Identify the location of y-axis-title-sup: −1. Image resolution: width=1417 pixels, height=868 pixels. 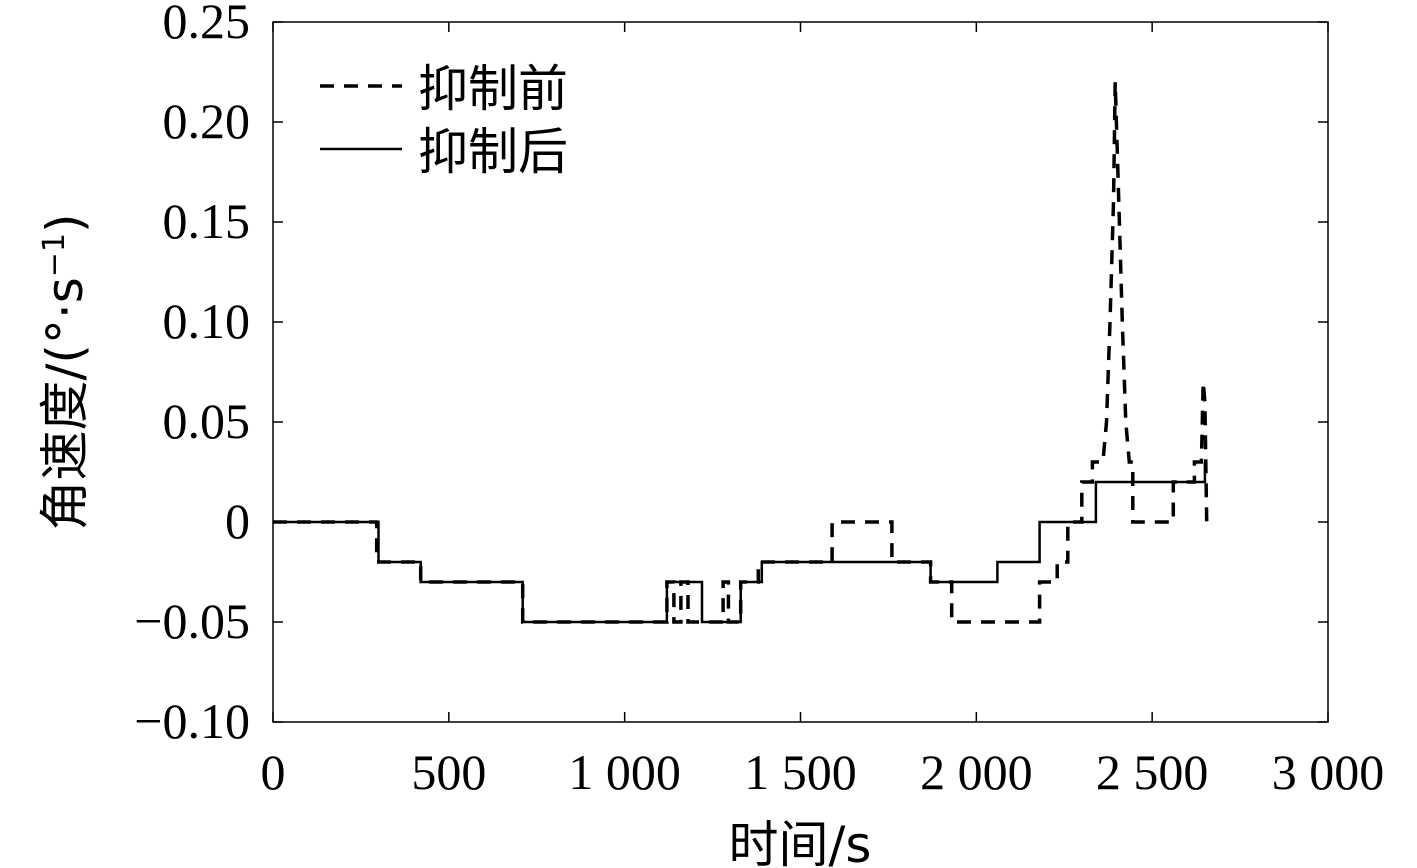
(54, 255).